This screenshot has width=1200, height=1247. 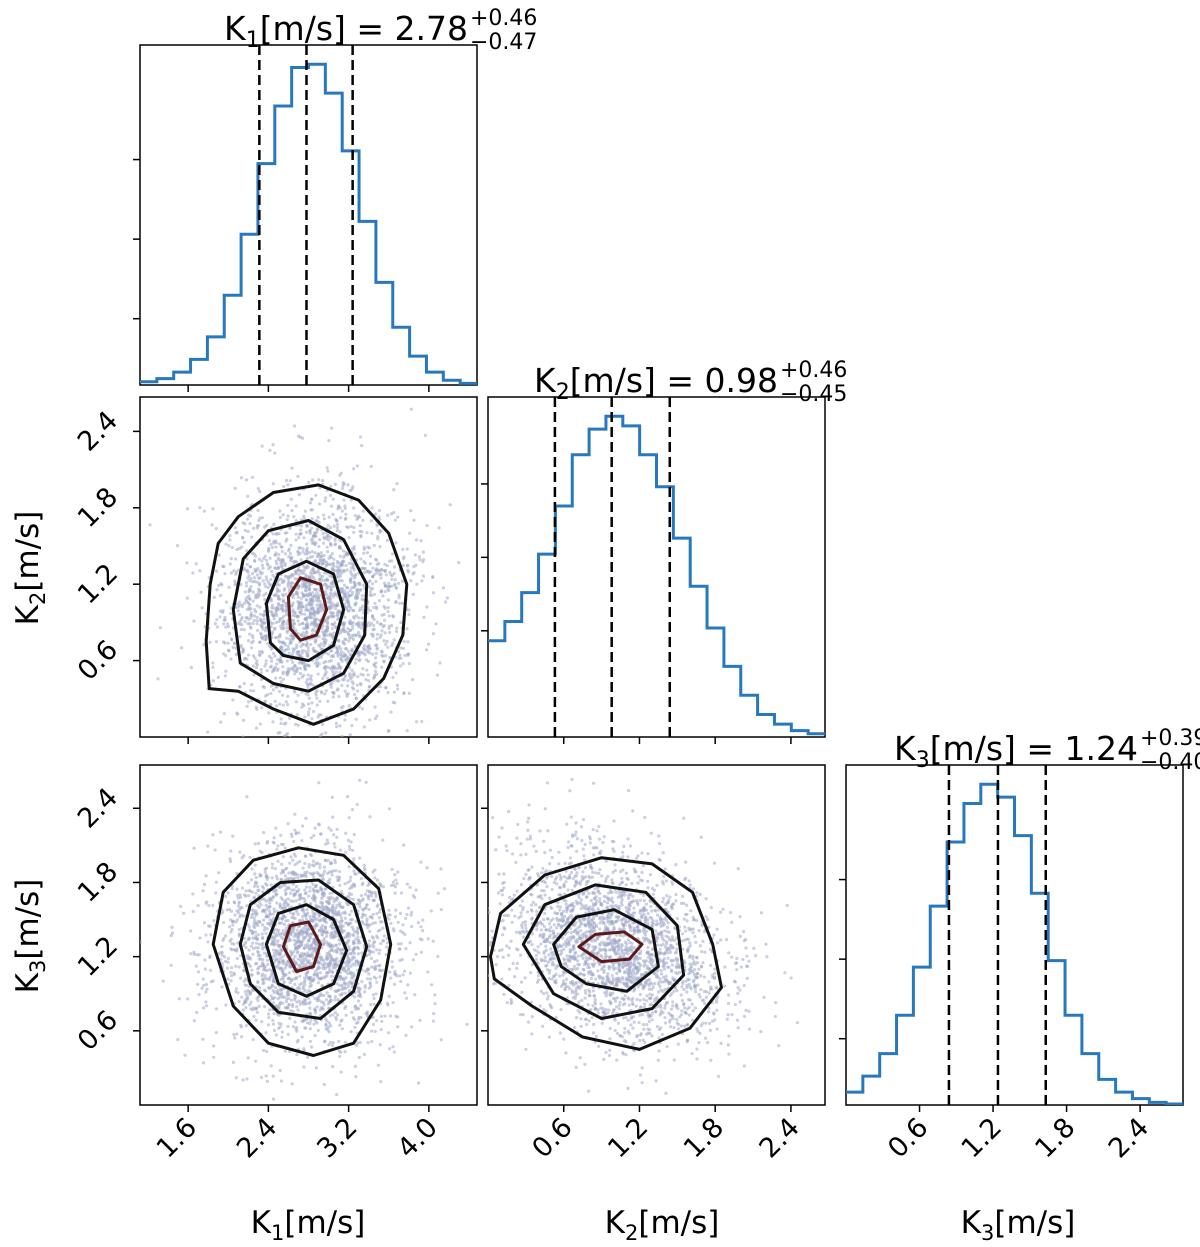 What do you see at coordinates (1170, 762) in the screenshot?
I see `panel-title-err-minus: −0.40` at bounding box center [1170, 762].